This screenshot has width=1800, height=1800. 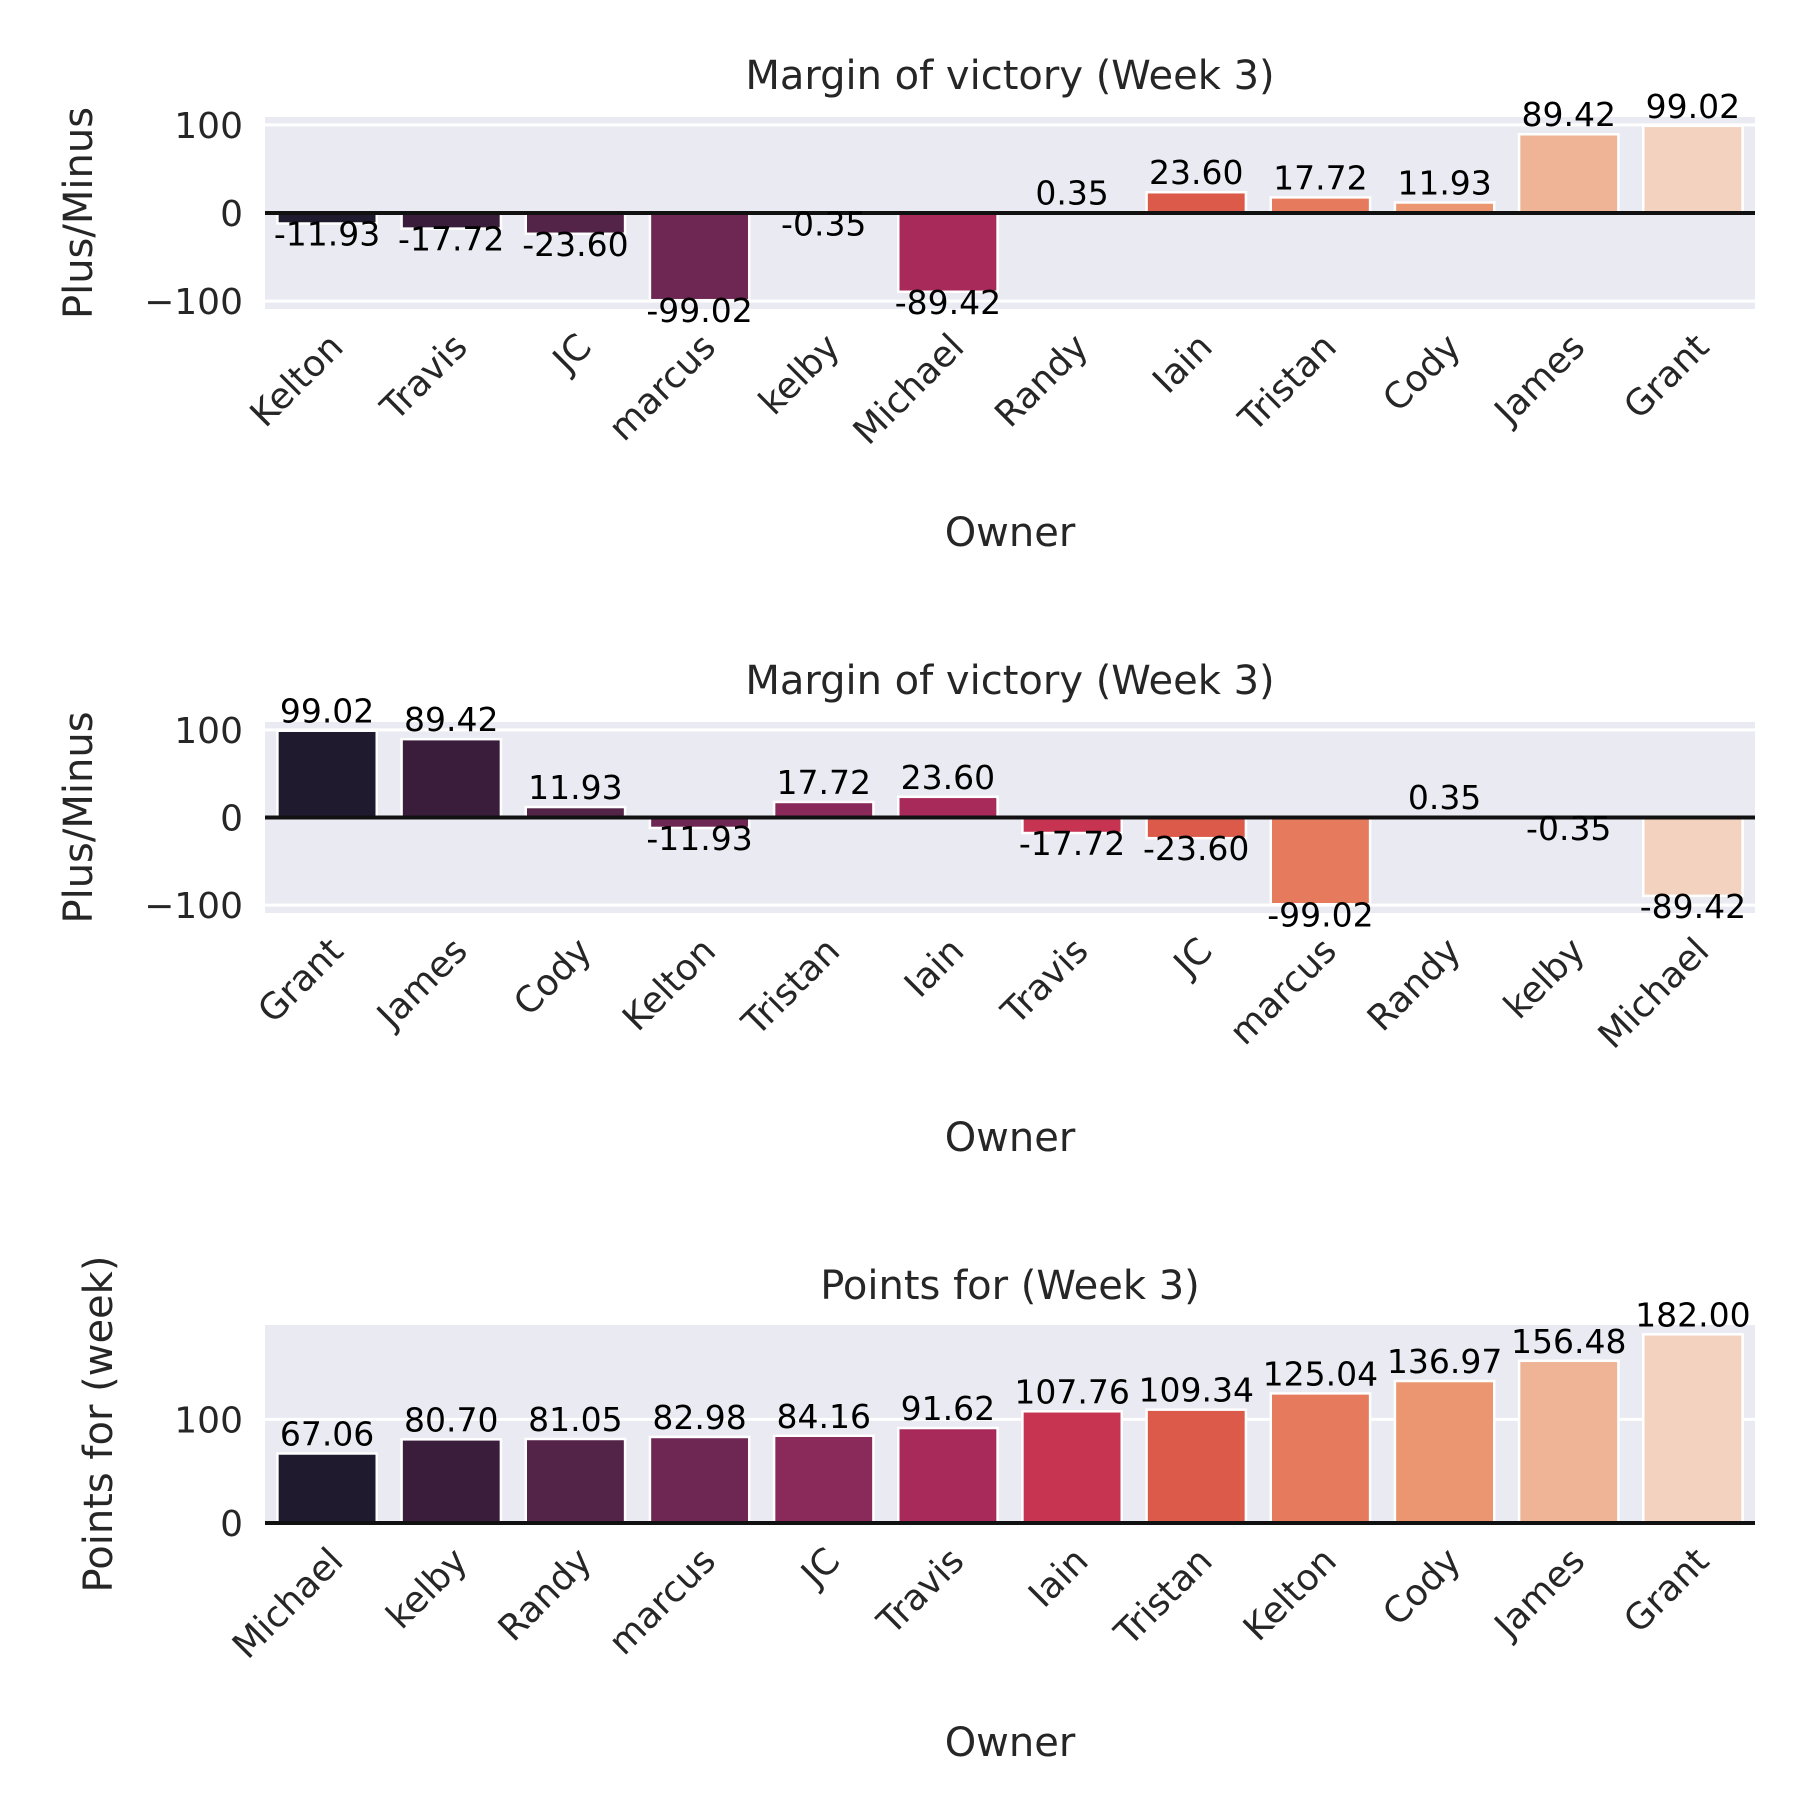 I want to click on bar-travis, so click(x=948, y=1475).